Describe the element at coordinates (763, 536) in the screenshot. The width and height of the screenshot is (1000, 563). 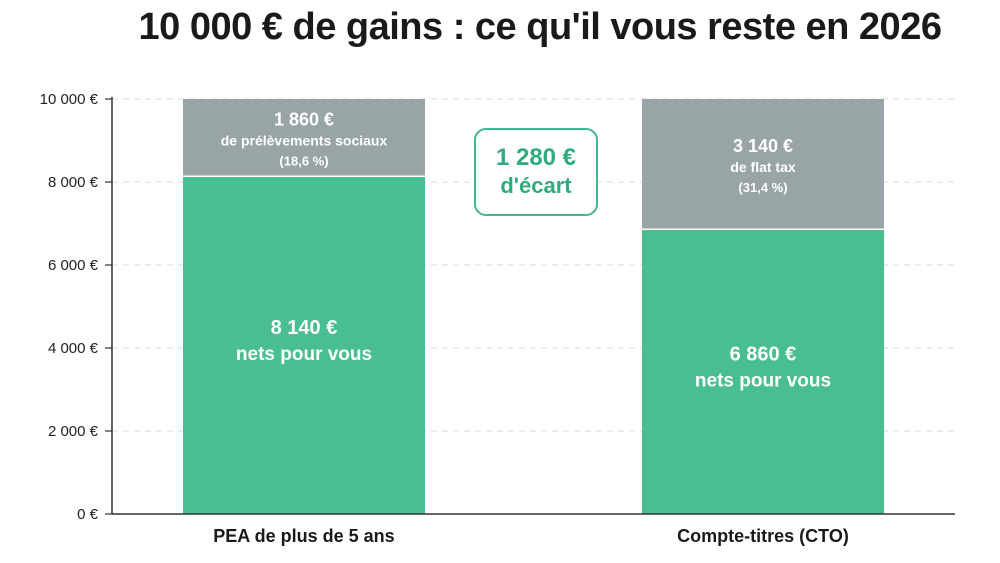
I see `category-label: Compte-titres (CTO)` at that location.